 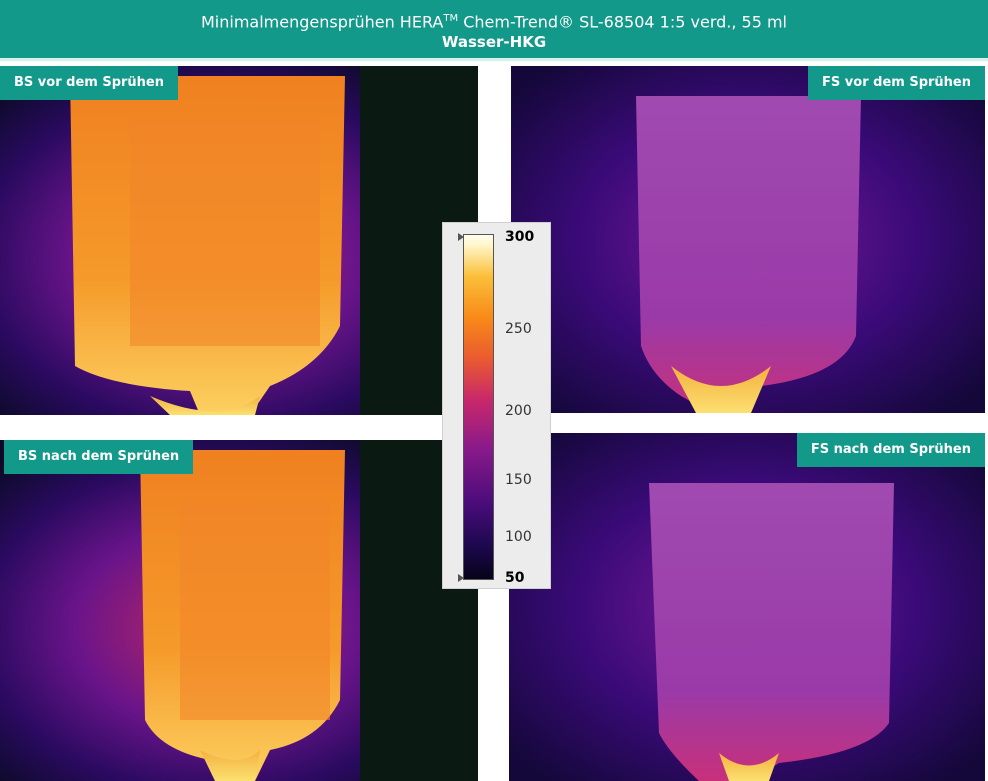 I want to click on colorbar-max: 300, so click(x=520, y=237).